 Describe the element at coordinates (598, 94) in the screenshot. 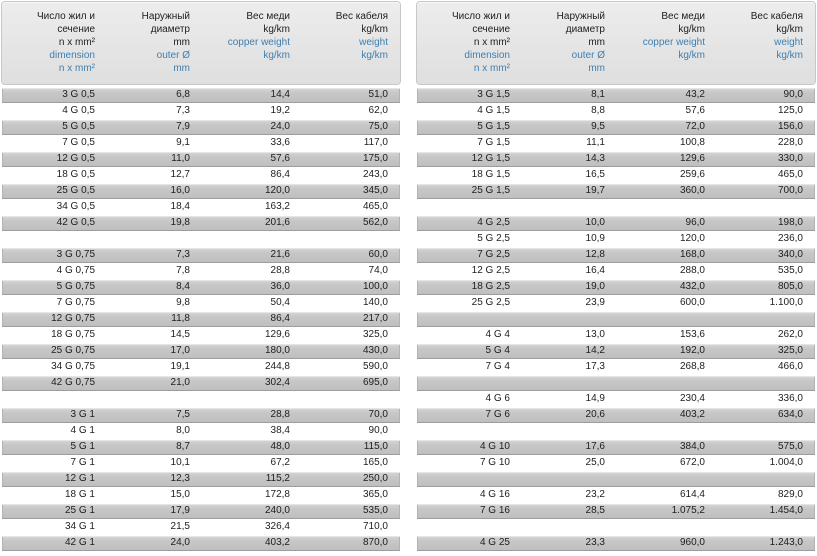

I see `cell-outer-diameter: 8,1` at that location.